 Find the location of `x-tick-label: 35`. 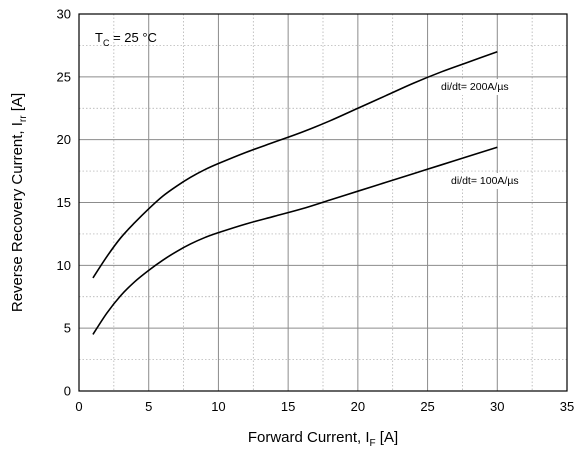

x-tick-label: 35 is located at coordinates (567, 406).